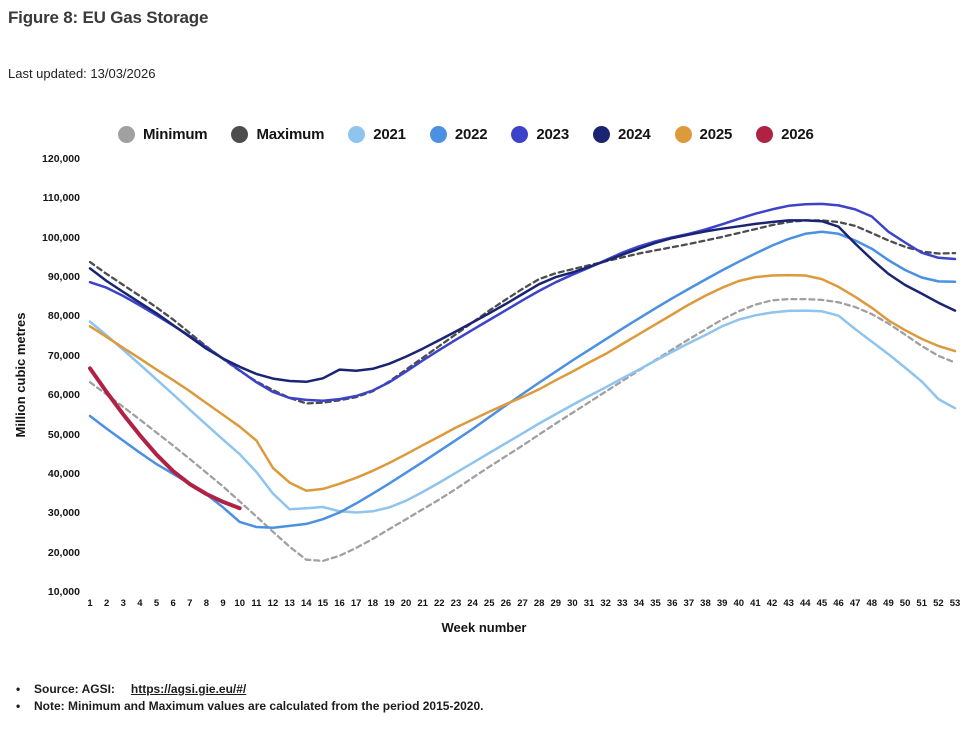  Describe the element at coordinates (306, 603) in the screenshot. I see `x-tick-label: 14` at that location.